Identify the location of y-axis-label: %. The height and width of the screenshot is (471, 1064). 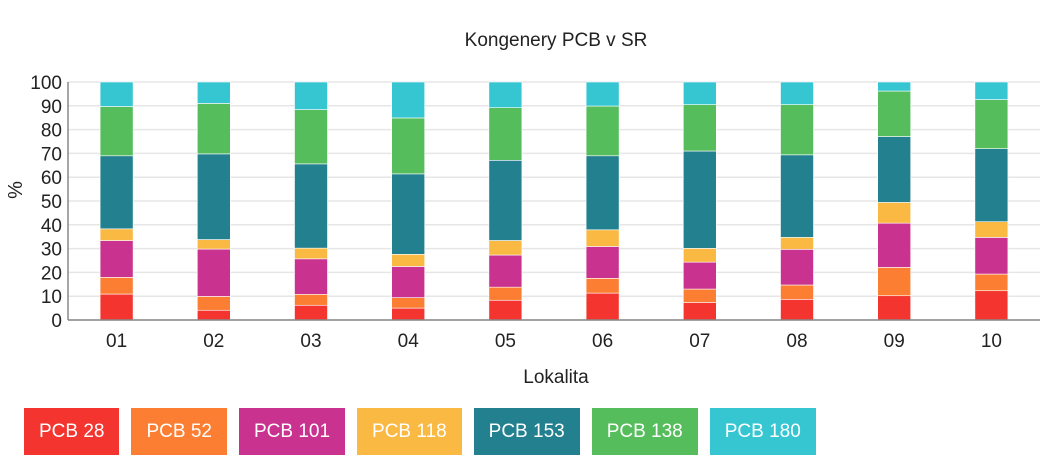
(16, 190).